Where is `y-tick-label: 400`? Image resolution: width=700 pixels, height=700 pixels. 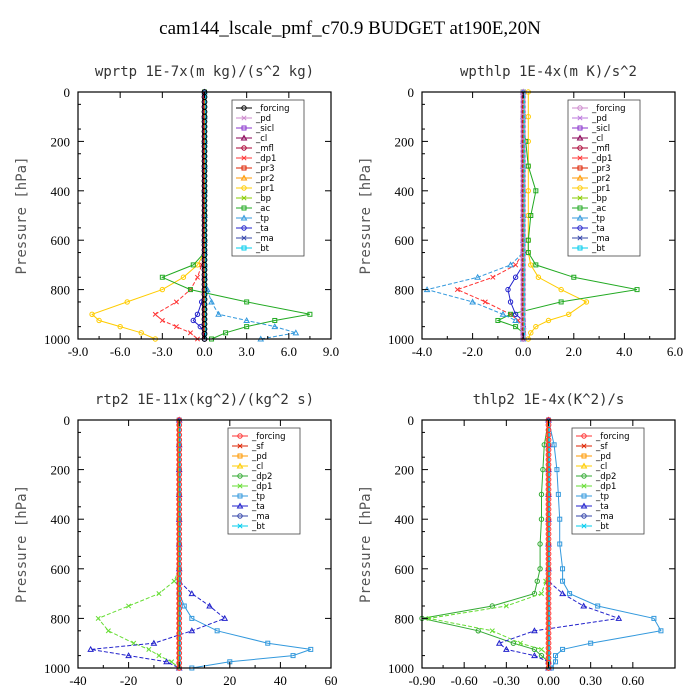
y-tick-label: 400 is located at coordinates (405, 191).